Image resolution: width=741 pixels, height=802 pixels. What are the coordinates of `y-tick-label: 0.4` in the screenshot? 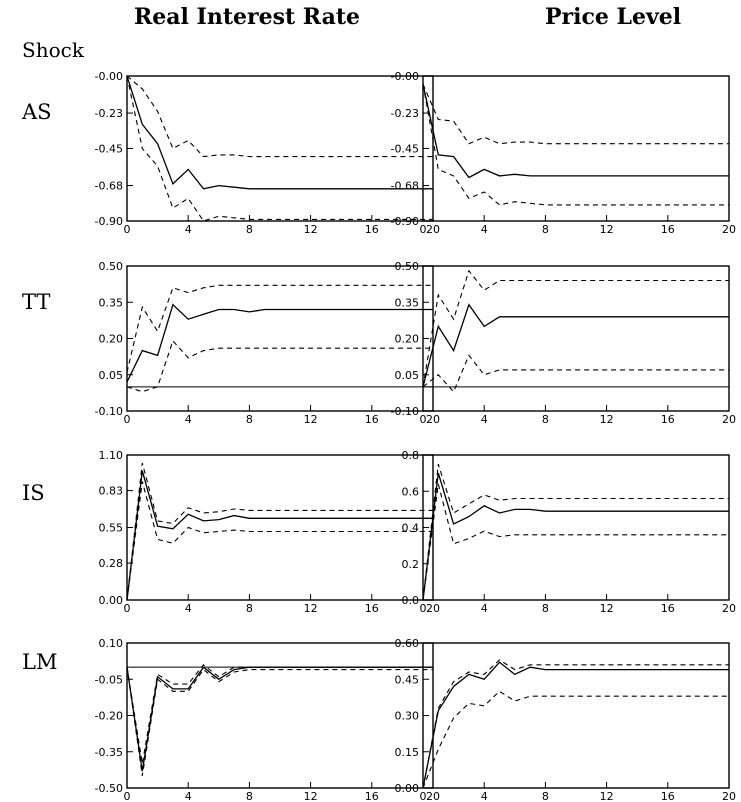 It's located at (411, 528).